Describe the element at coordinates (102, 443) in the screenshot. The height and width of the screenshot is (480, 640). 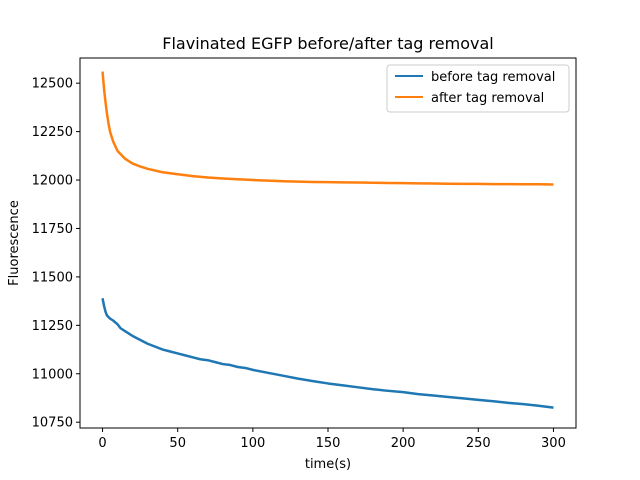
I see `x-tick-label: 0` at that location.